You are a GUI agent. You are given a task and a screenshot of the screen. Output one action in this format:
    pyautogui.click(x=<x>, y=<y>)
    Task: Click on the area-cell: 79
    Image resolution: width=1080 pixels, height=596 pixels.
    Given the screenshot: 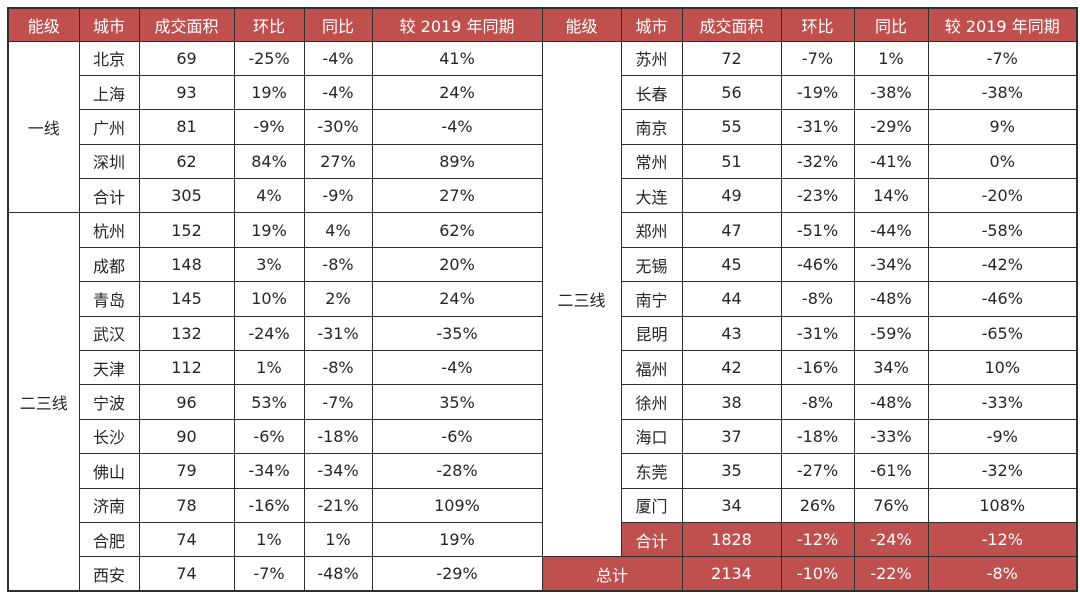 What is the action you would take?
    pyautogui.click(x=186, y=471)
    